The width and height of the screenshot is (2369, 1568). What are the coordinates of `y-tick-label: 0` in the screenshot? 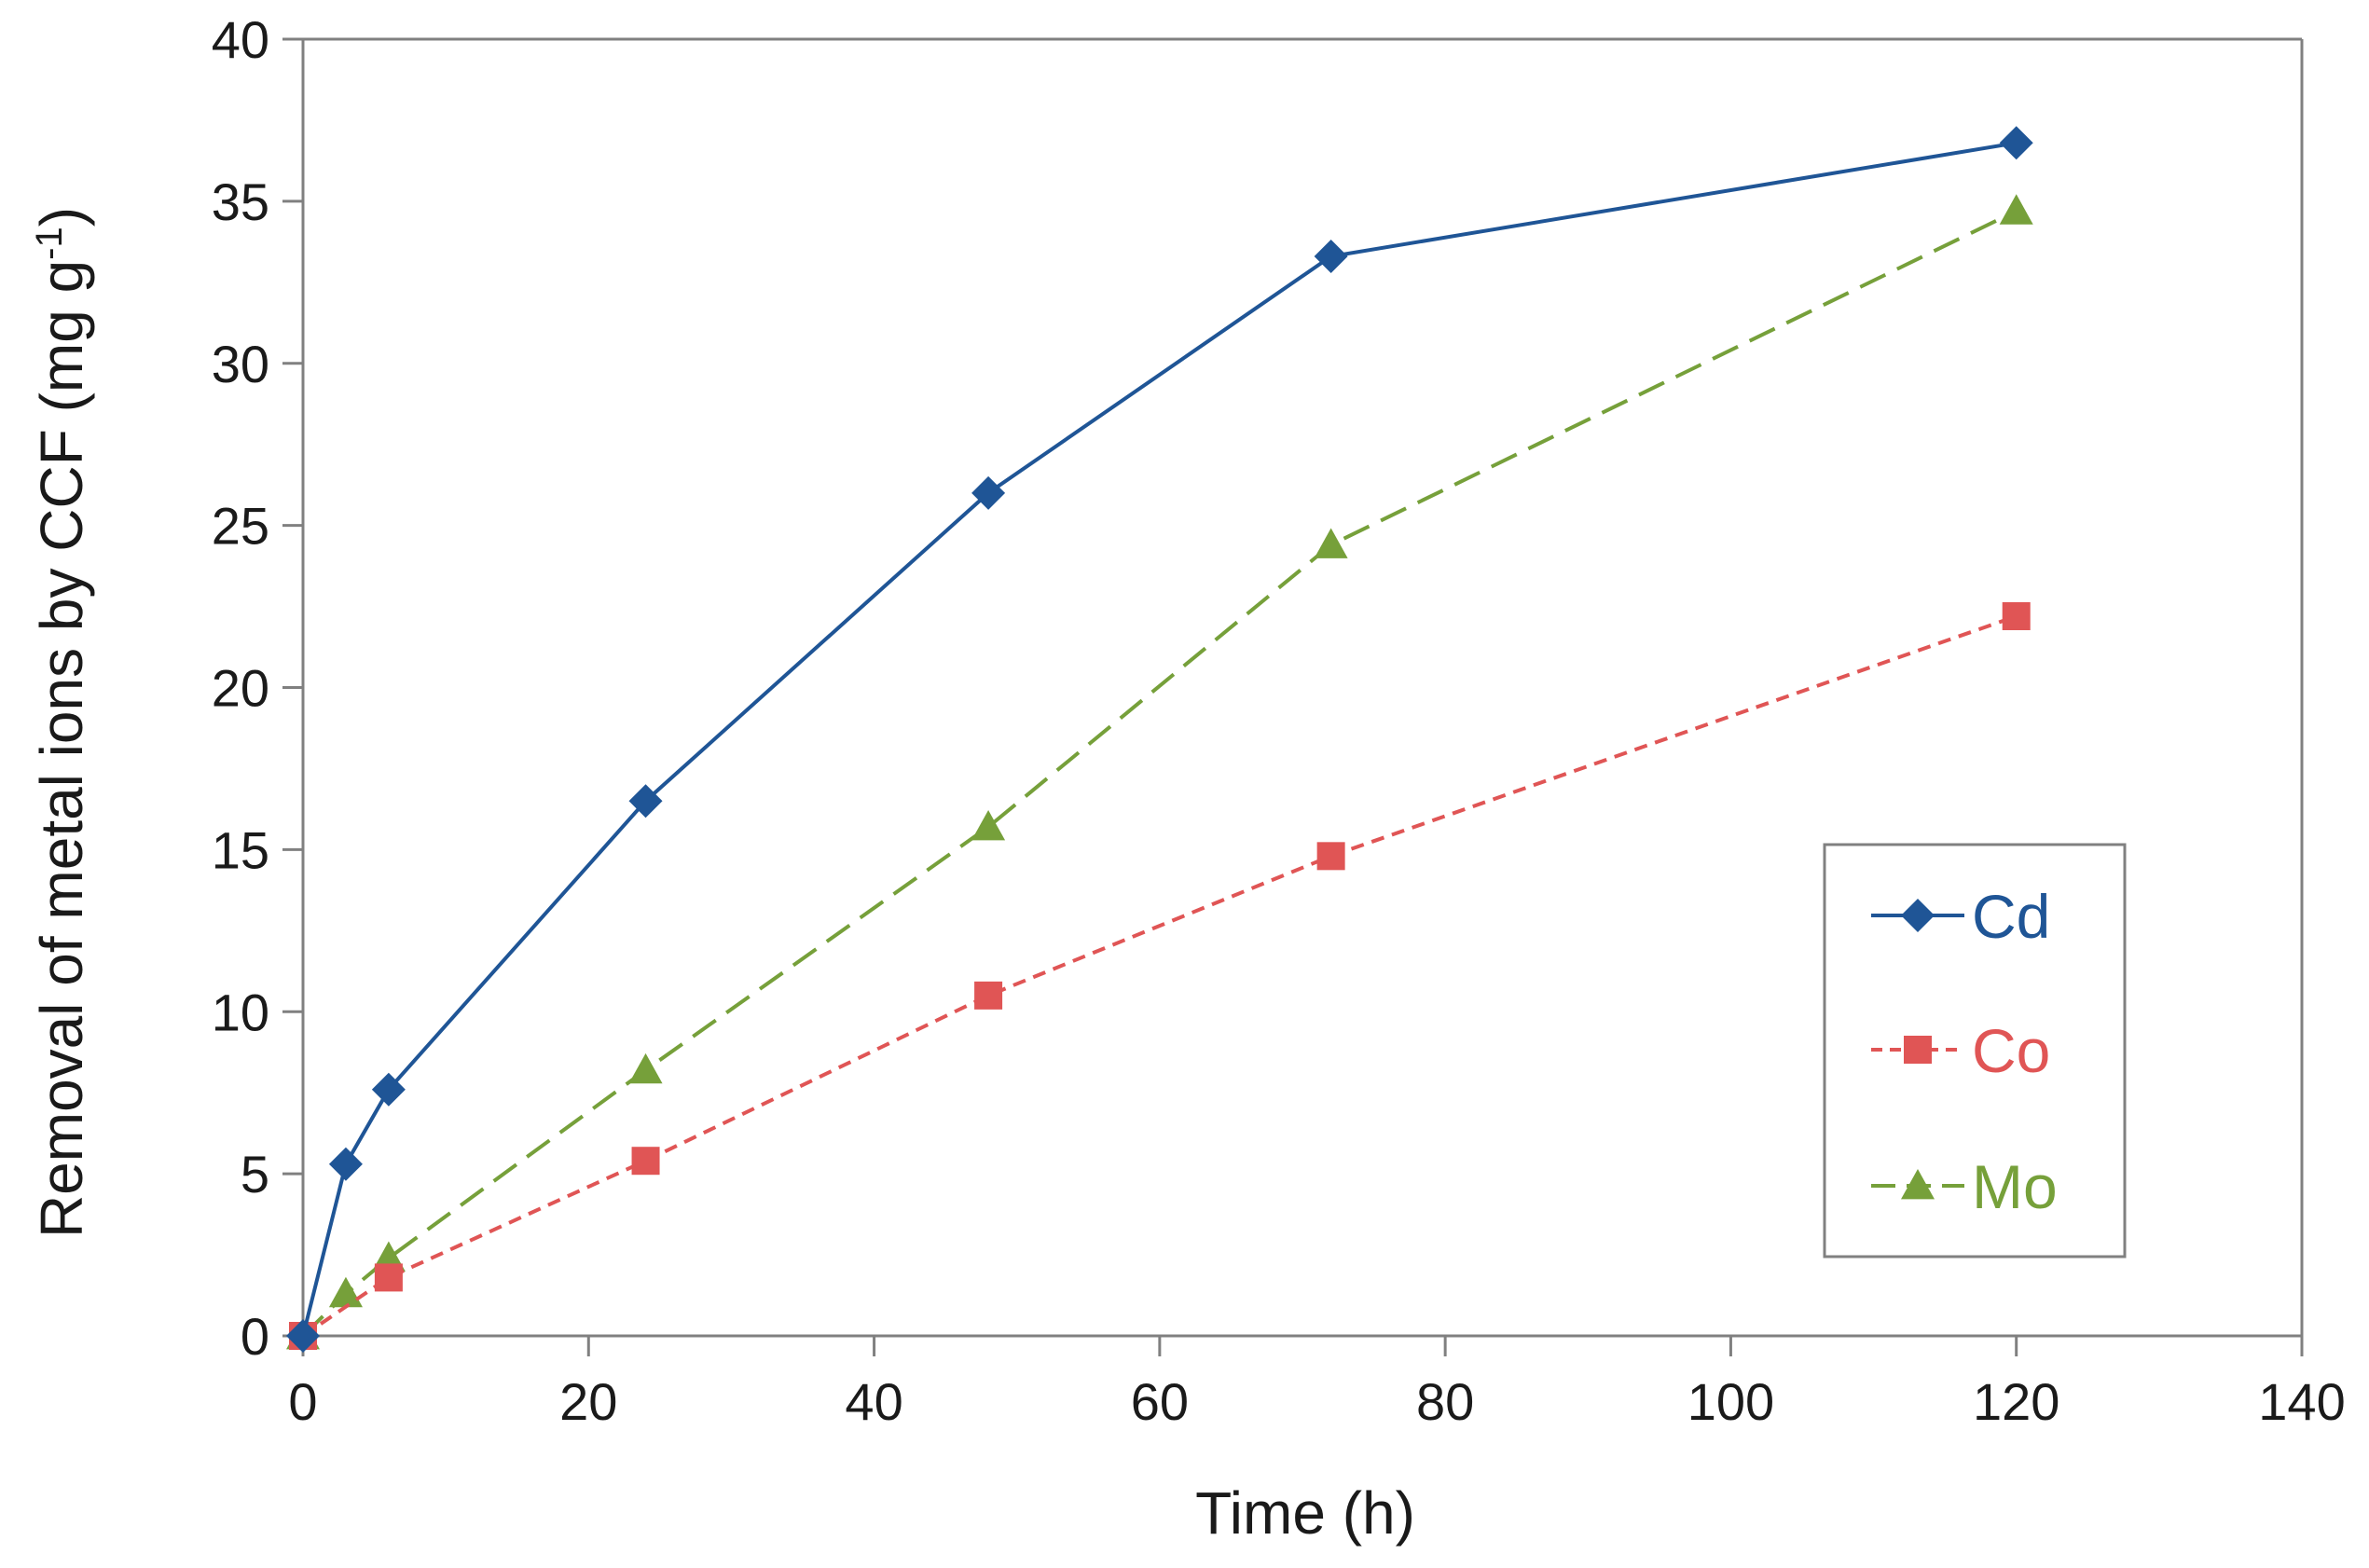 It's located at (255, 1336).